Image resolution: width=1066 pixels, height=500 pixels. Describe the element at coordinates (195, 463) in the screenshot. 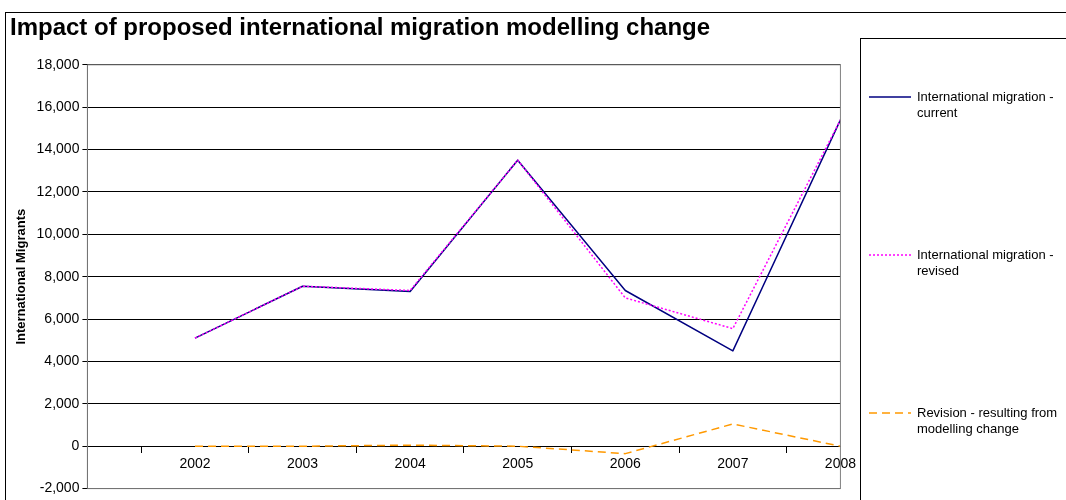

I see `x-tick-label: 2002` at that location.